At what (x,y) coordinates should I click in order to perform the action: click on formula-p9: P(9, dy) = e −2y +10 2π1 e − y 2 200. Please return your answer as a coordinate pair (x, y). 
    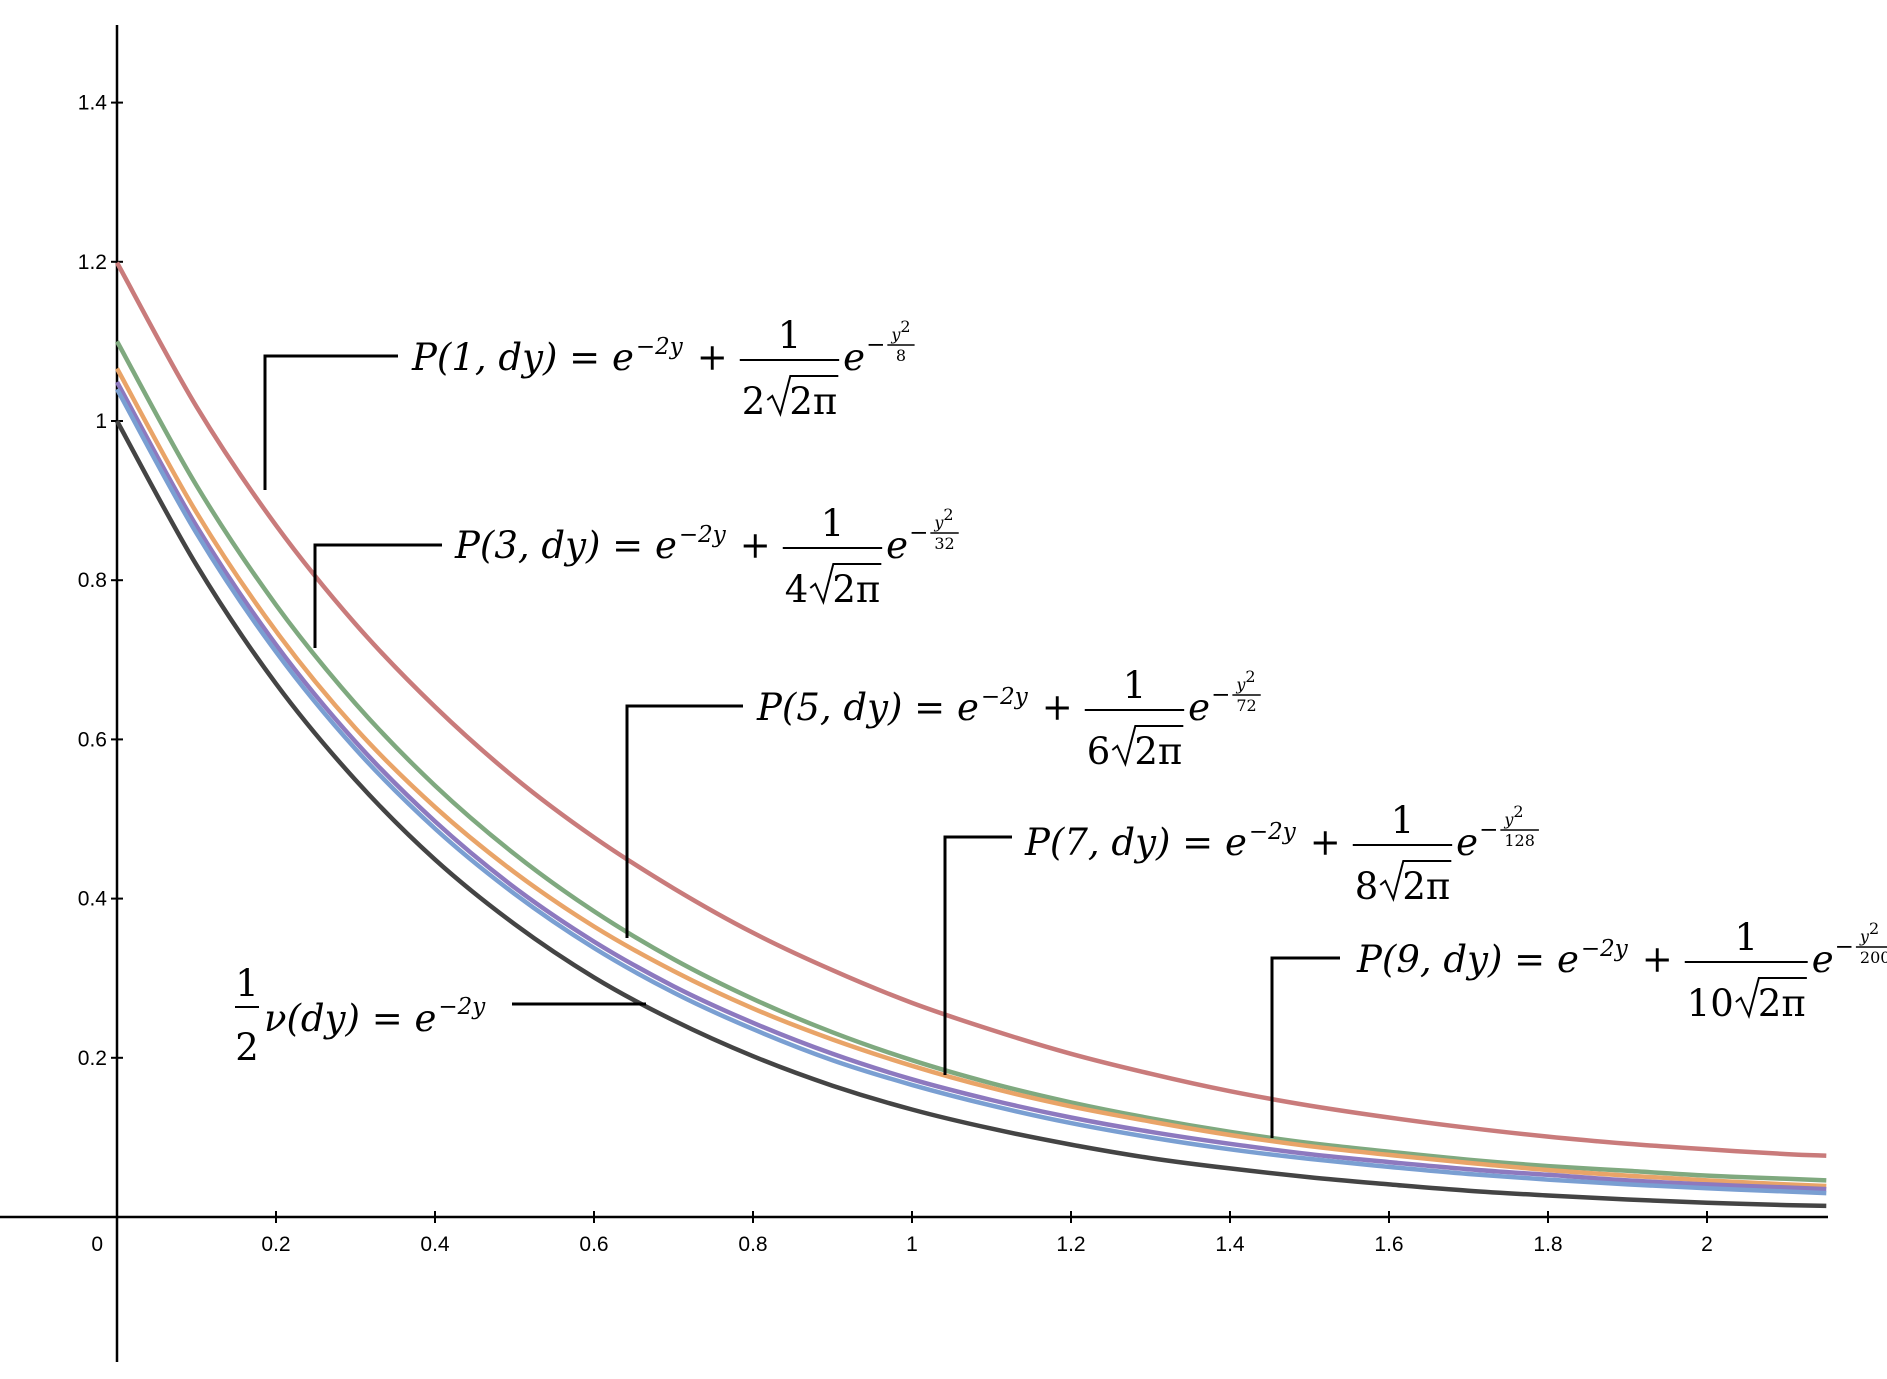
    Looking at the image, I should click on (1621, 970).